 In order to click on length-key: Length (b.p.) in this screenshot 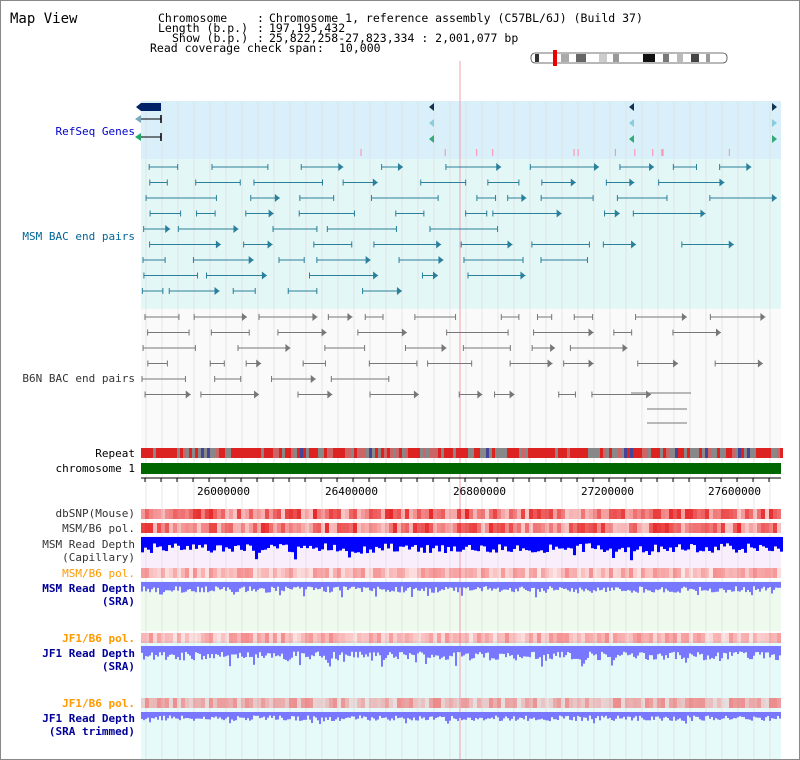, I will do `click(203, 28)`.